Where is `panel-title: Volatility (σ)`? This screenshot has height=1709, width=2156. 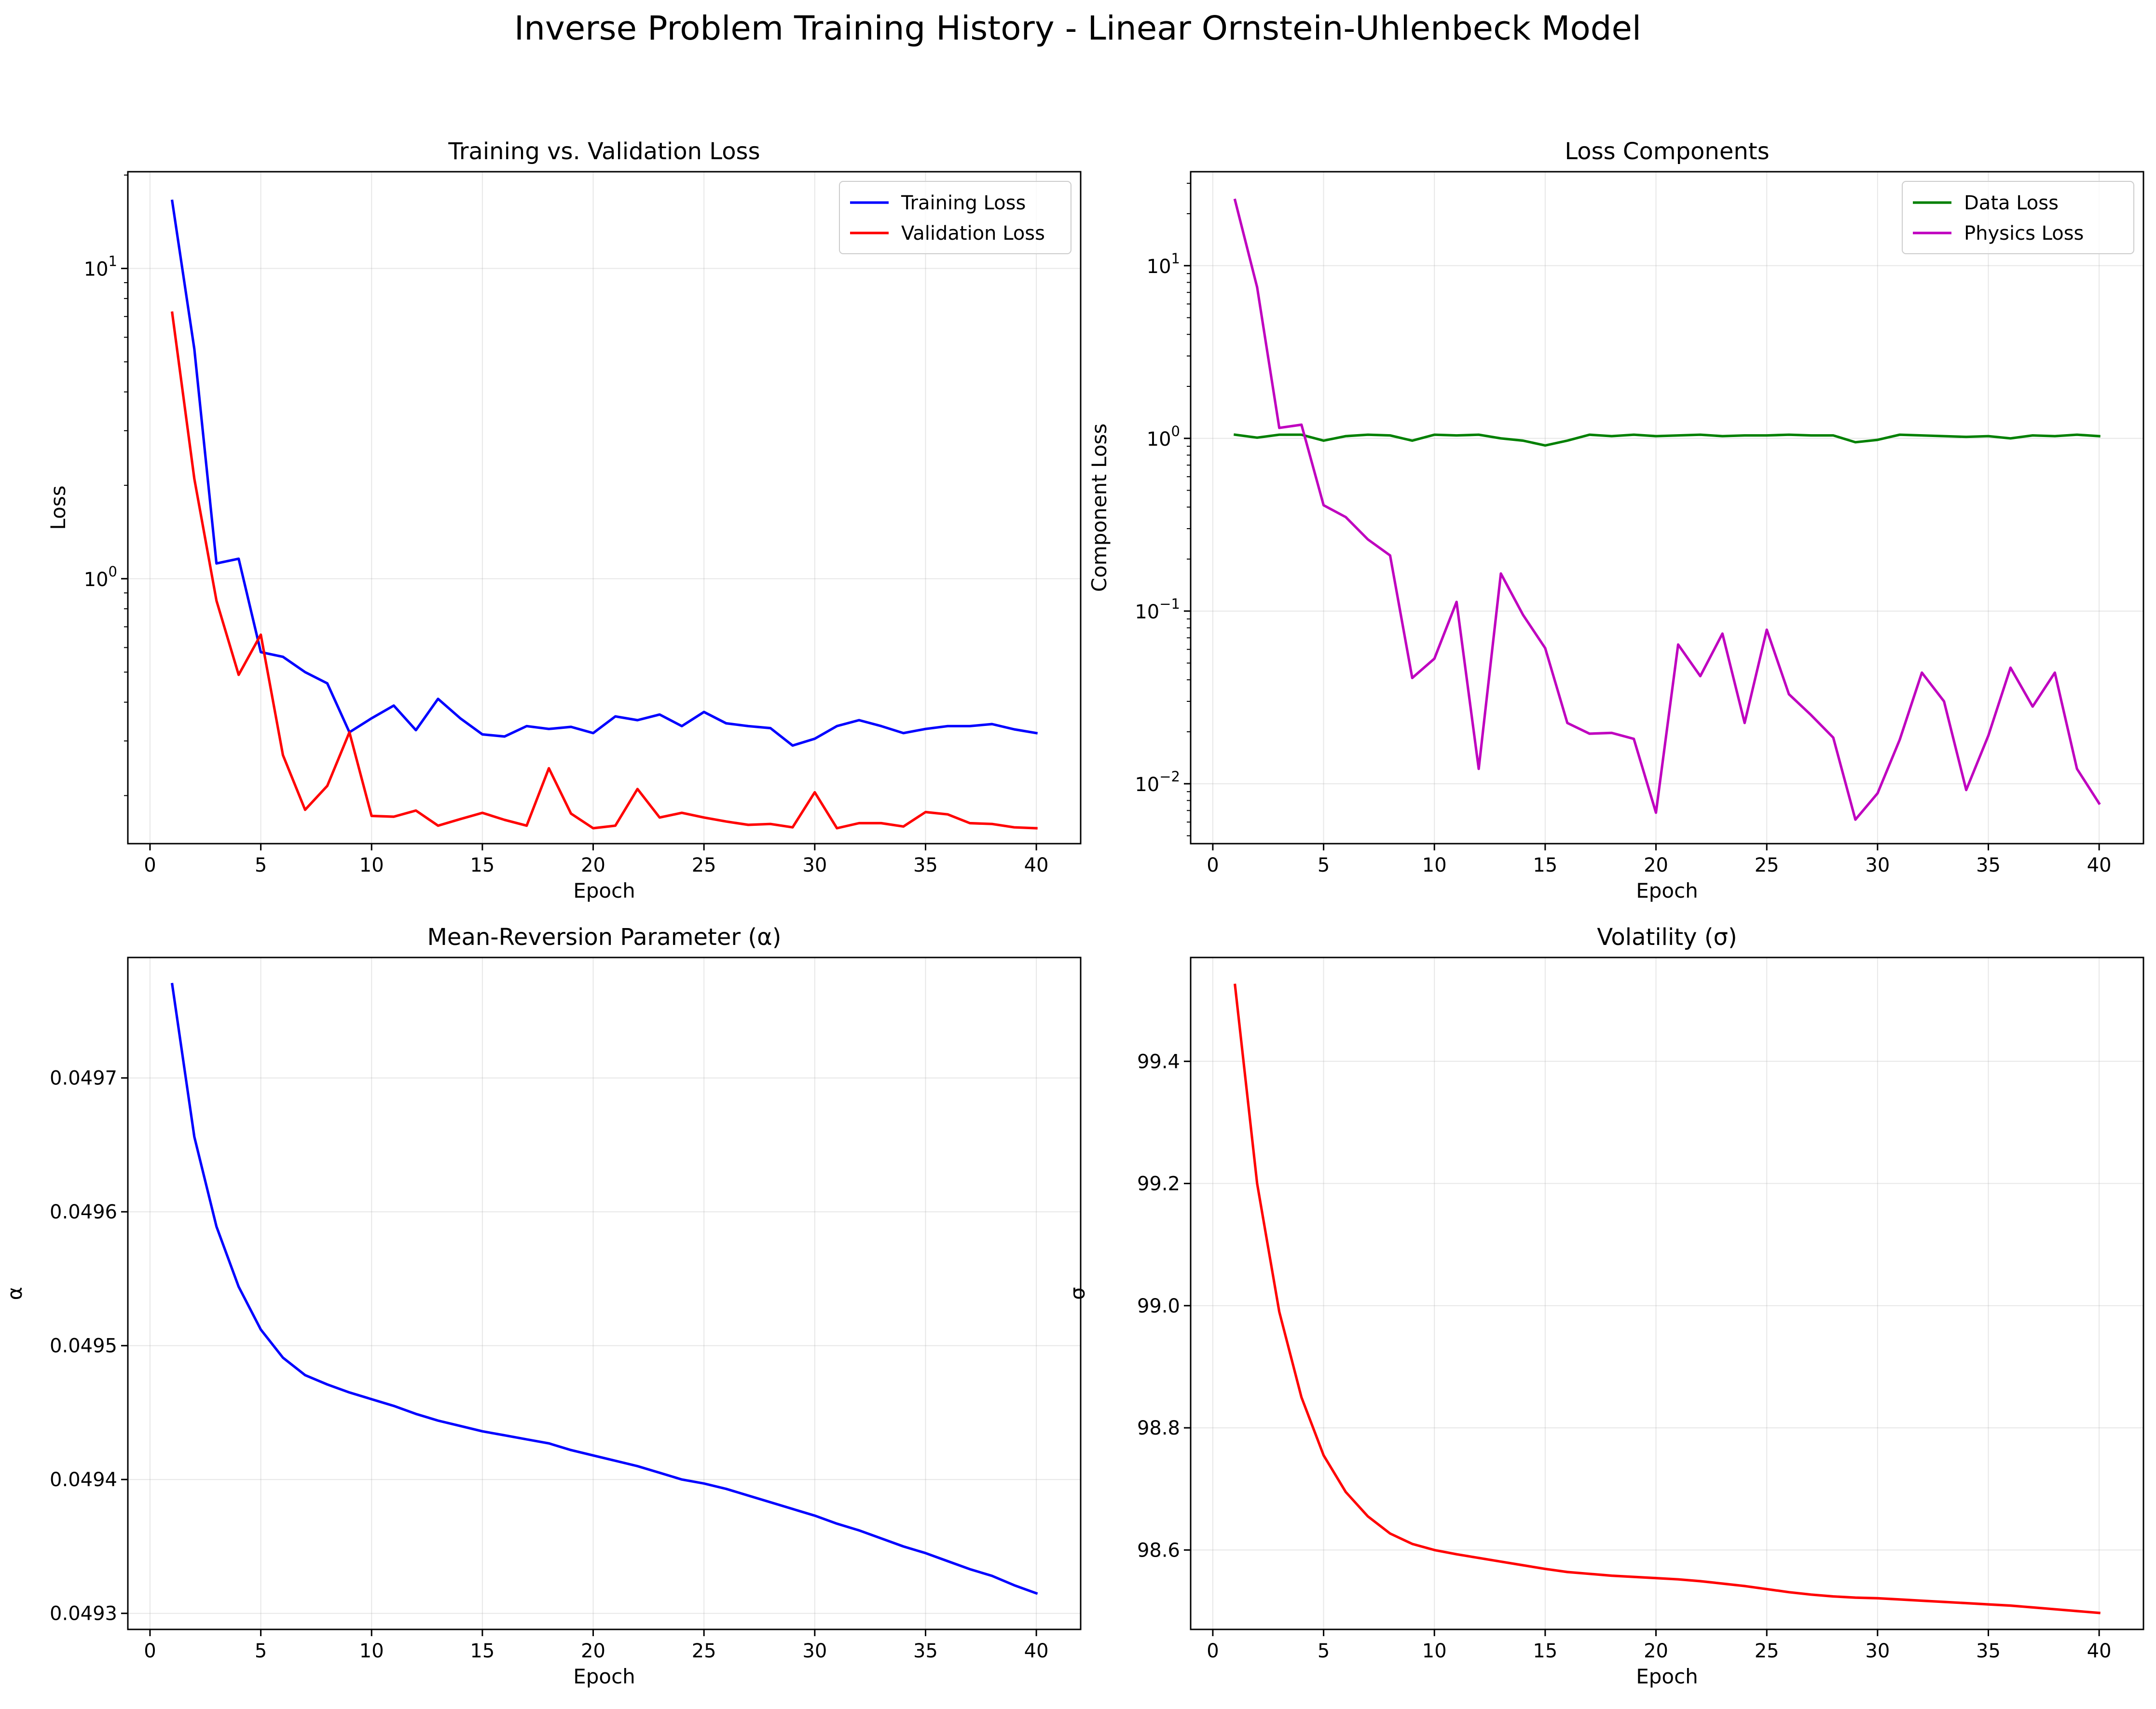
panel-title: Volatility (σ) is located at coordinates (1667, 937).